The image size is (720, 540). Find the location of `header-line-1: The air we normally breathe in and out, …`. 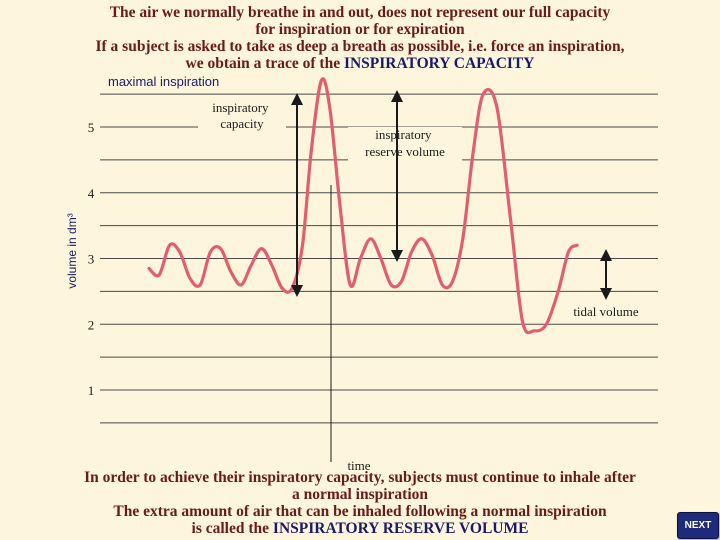

header-line-1: The air we normally breathe in and out, … is located at coordinates (360, 12).